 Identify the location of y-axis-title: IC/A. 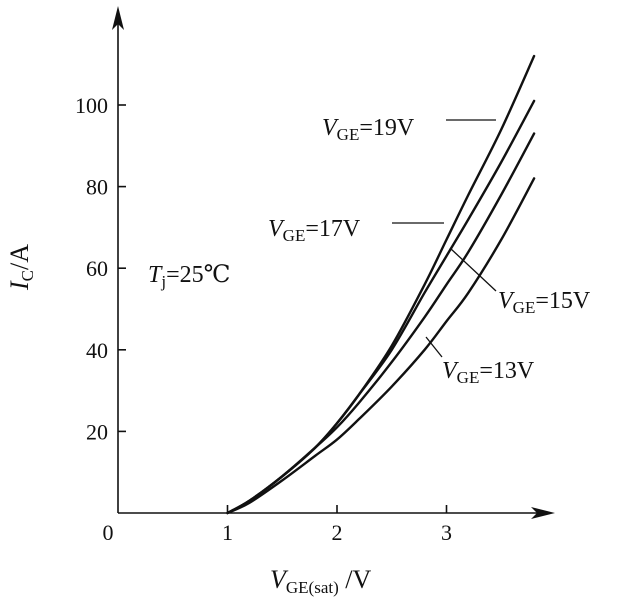
(21, 267).